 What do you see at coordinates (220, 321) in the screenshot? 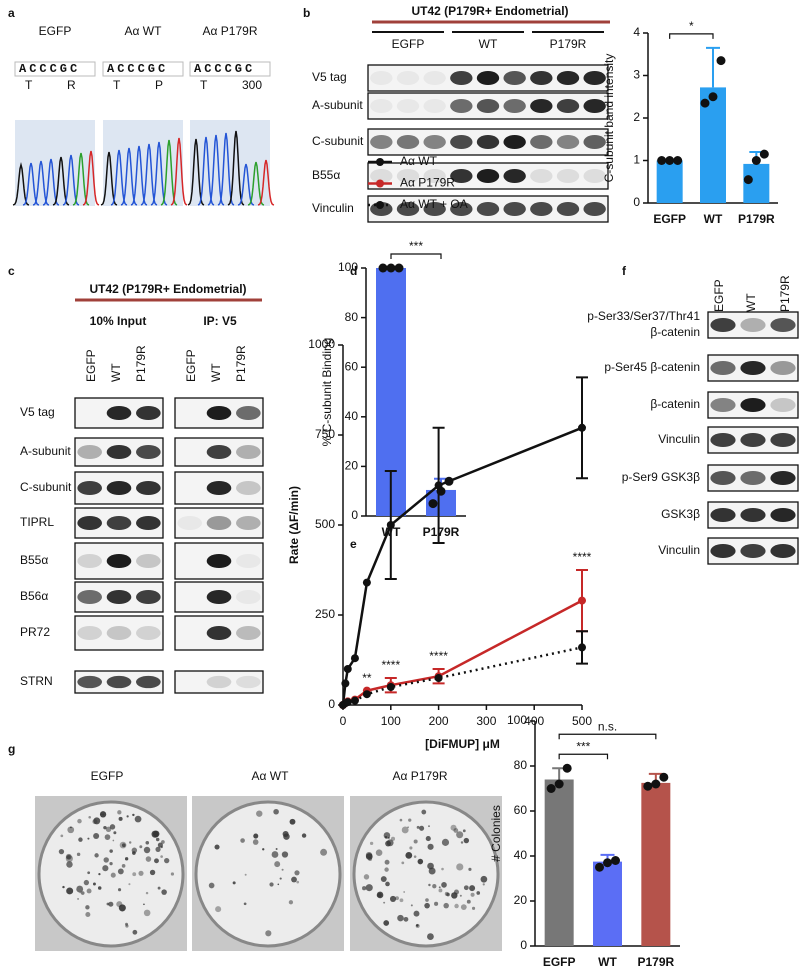
I see `section-label: IP: V5` at bounding box center [220, 321].